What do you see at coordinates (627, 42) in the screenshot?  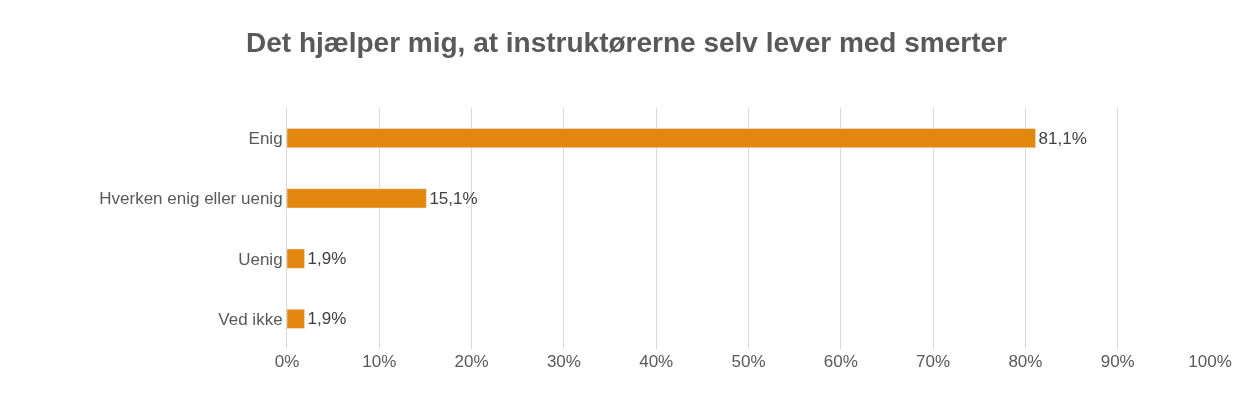 I see `chart-title: Det hjælper mig, at instruktørerne selv lever med smerter` at bounding box center [627, 42].